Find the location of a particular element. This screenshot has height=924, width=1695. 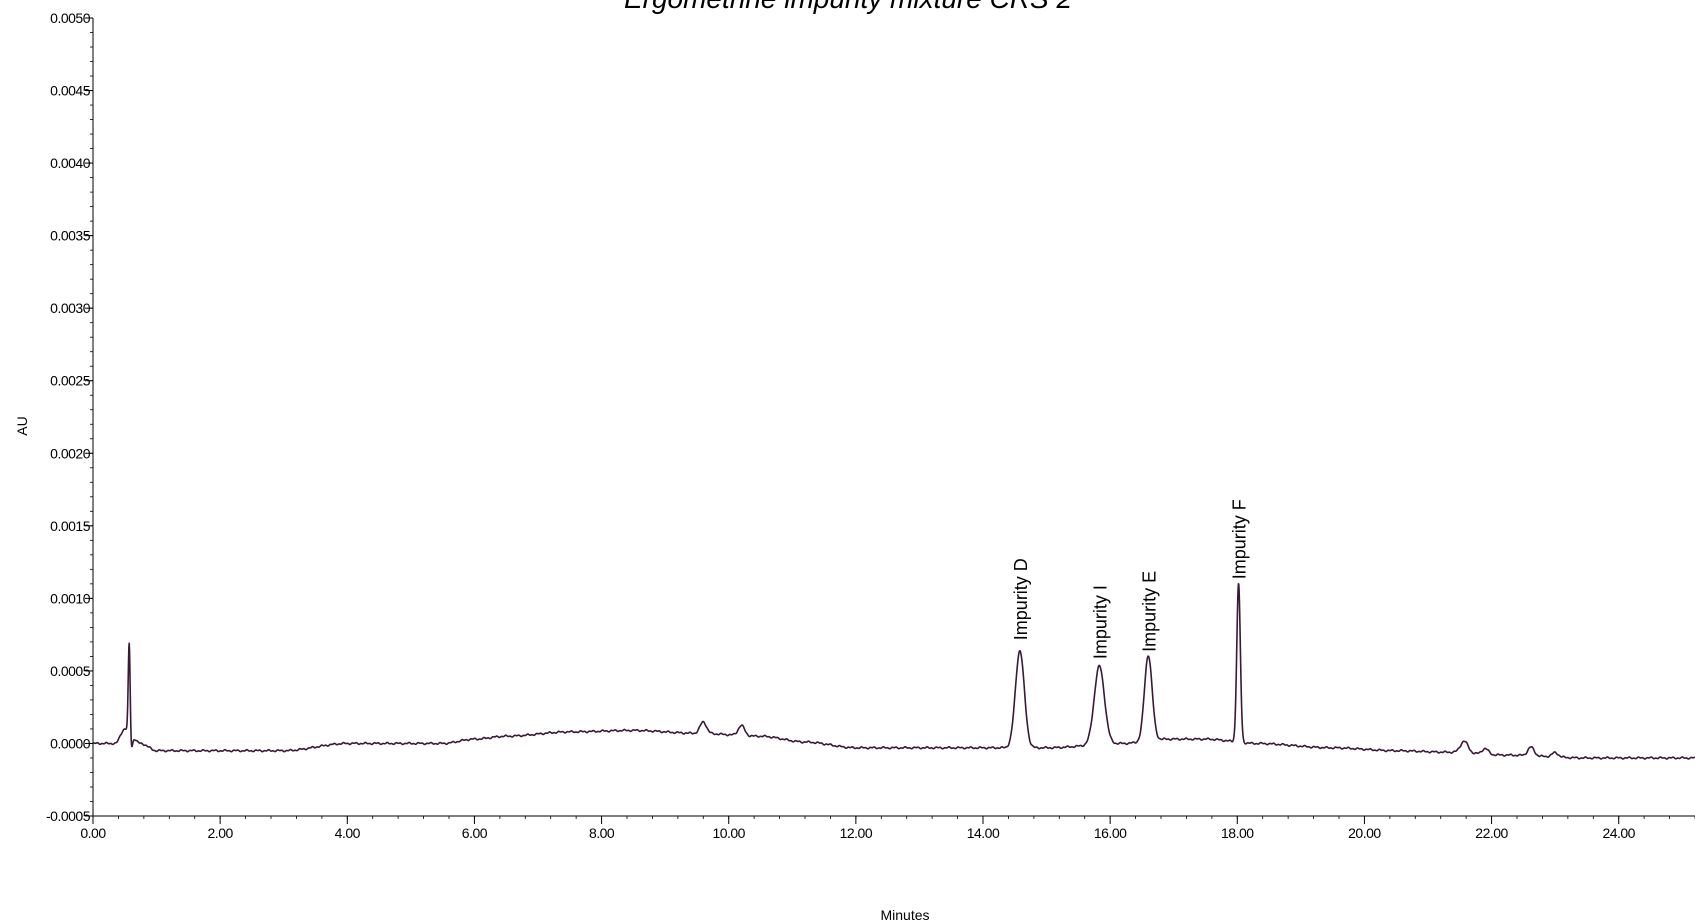

y-tick-label: 0.0045 is located at coordinates (70, 91).